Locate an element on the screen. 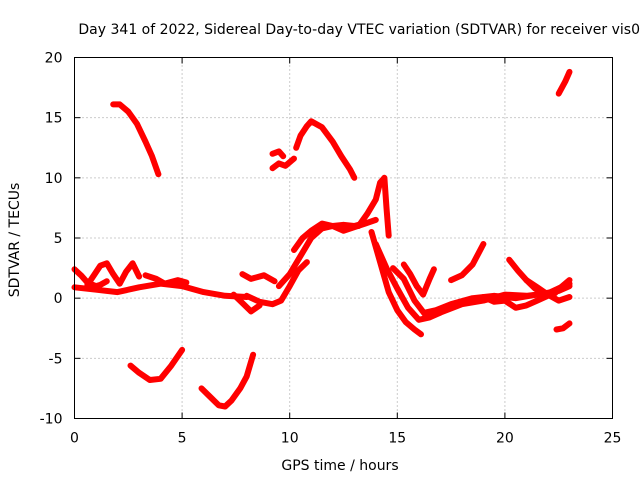  y-tick-label: -5 is located at coordinates (56, 359).